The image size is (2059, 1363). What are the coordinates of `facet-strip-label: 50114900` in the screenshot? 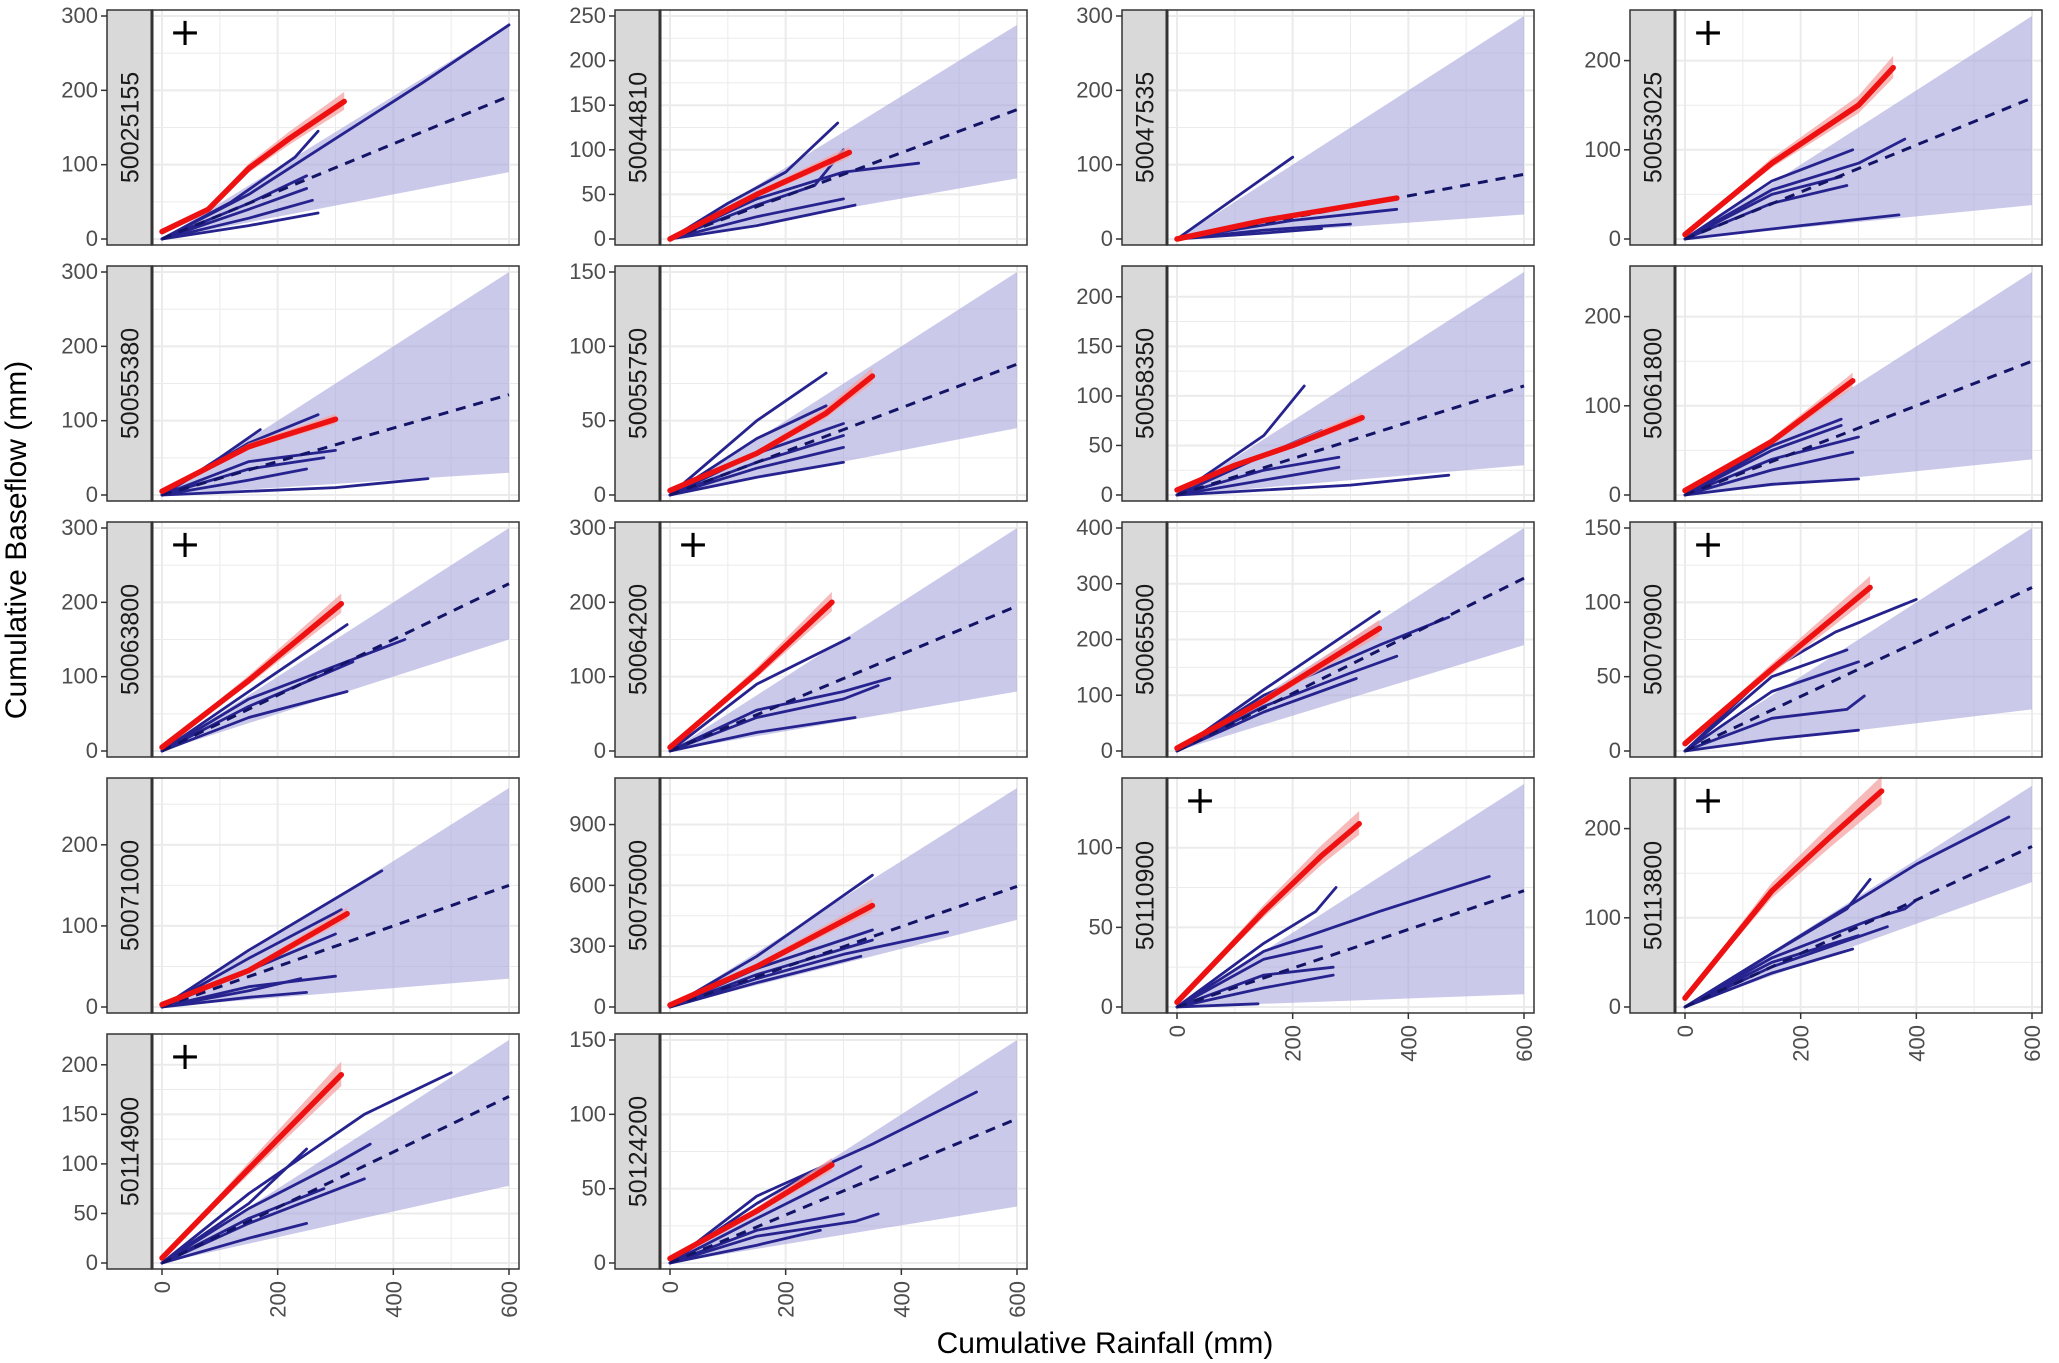 It's located at (131, 1151).